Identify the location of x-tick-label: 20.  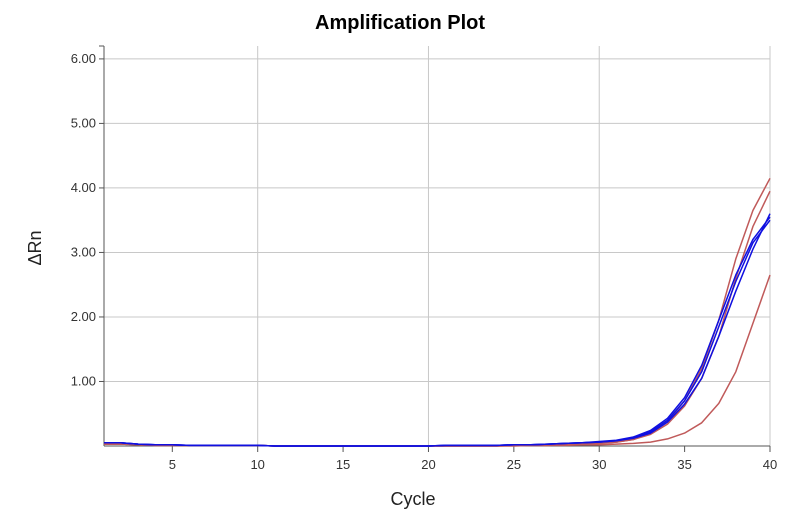
(428, 464).